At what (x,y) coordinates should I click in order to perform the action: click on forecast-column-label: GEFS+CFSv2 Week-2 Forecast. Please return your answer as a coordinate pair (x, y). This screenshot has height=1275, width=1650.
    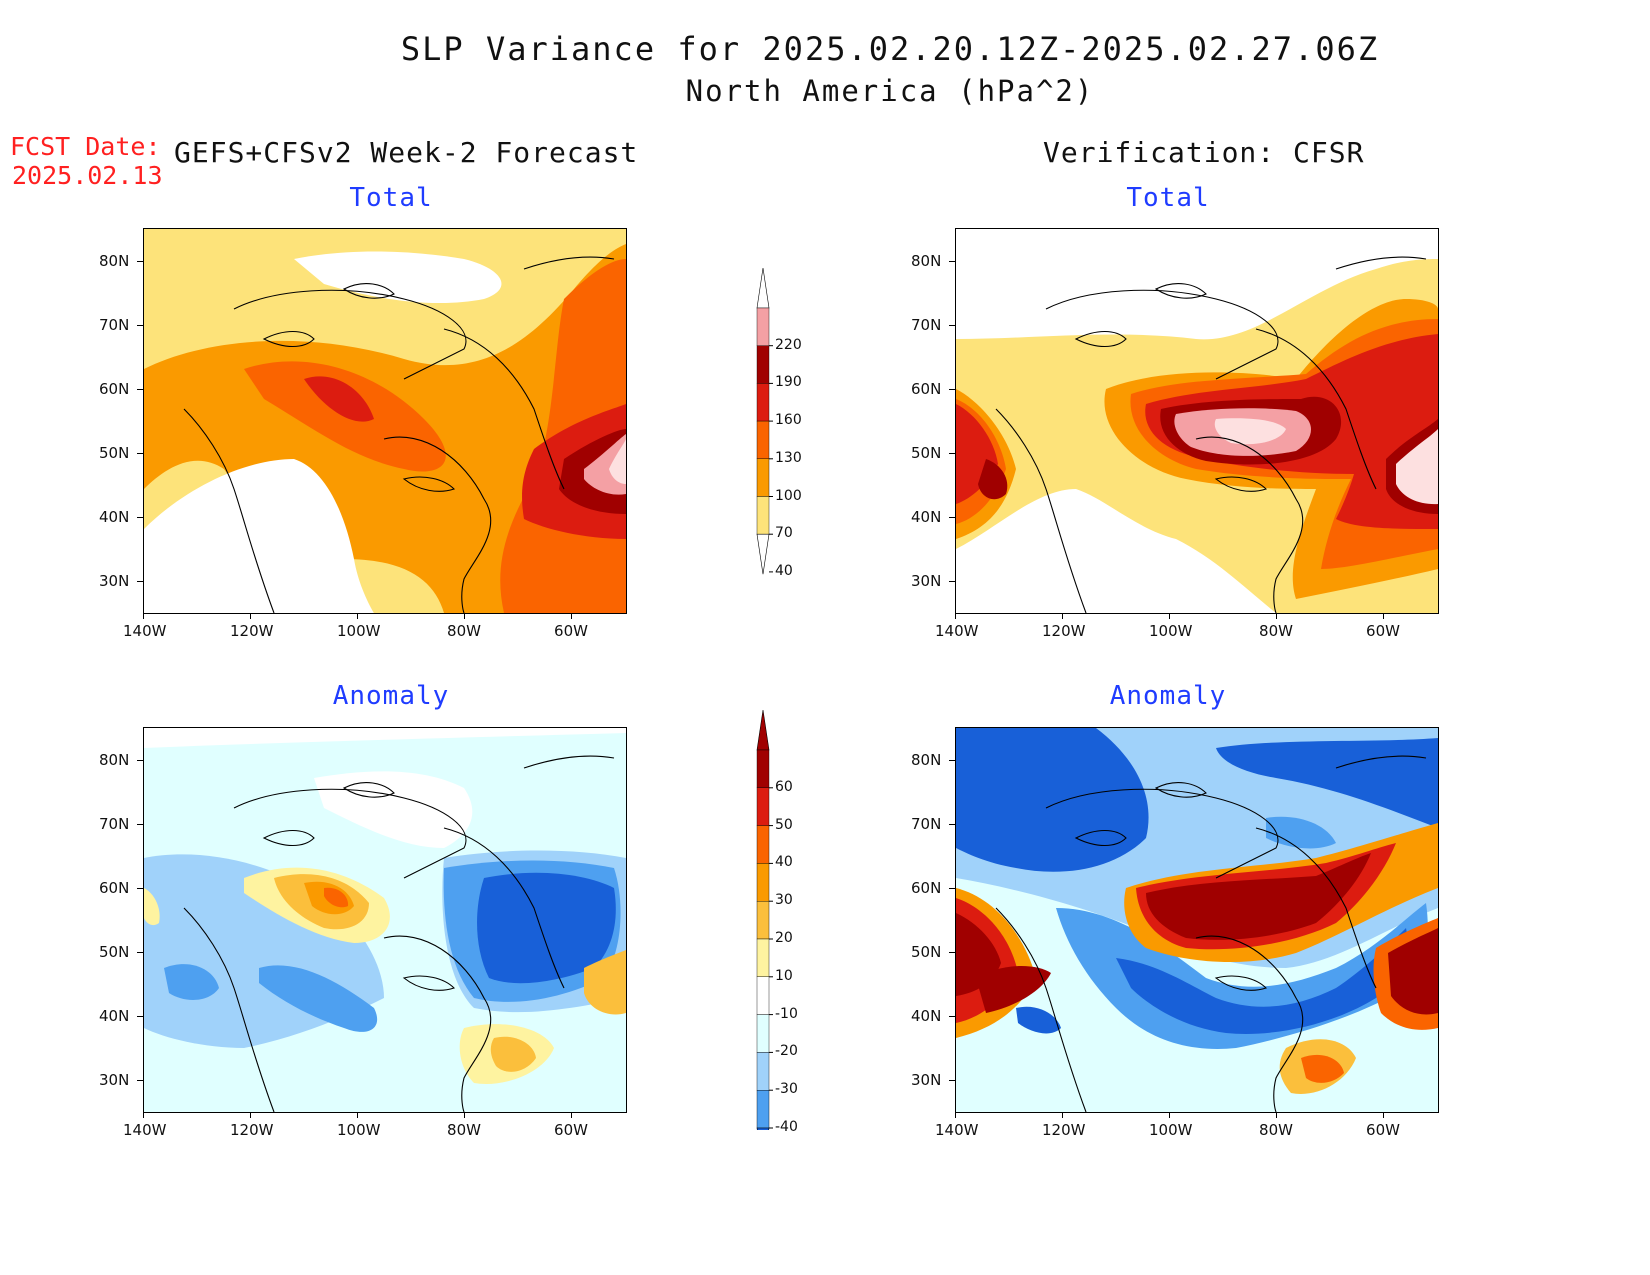
    Looking at the image, I should click on (406, 152).